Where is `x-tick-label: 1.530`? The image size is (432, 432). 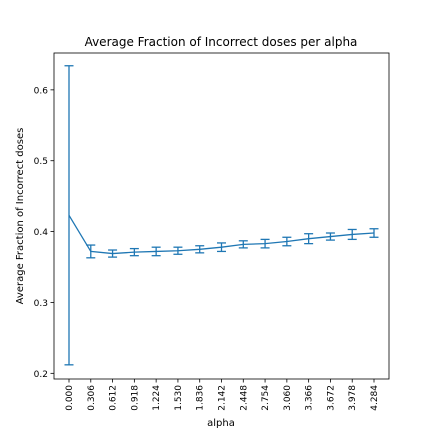
x-tick-label: 1.530 is located at coordinates (179, 398).